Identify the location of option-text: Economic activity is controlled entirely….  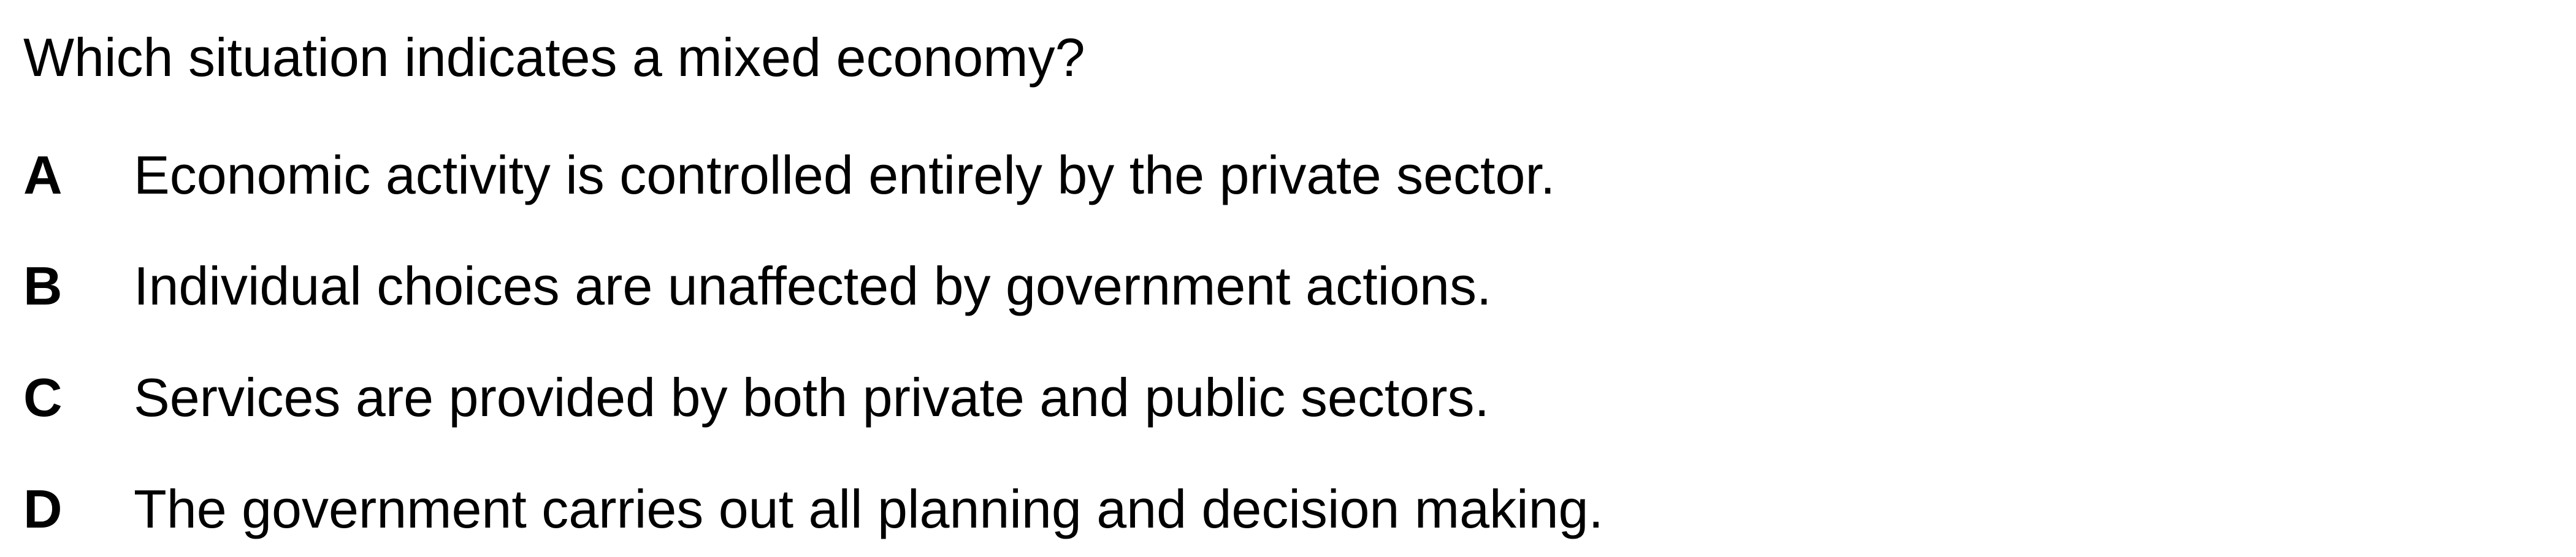
(845, 175).